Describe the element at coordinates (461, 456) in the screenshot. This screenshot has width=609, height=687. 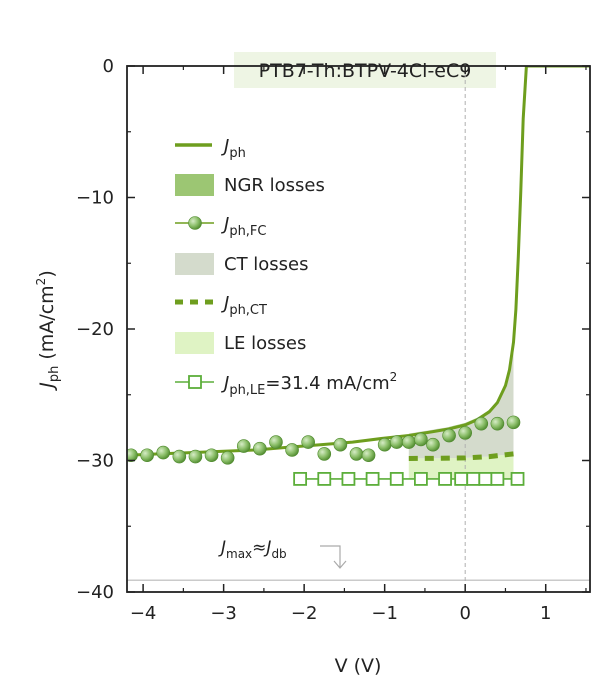
I see `jph-ct-line` at that location.